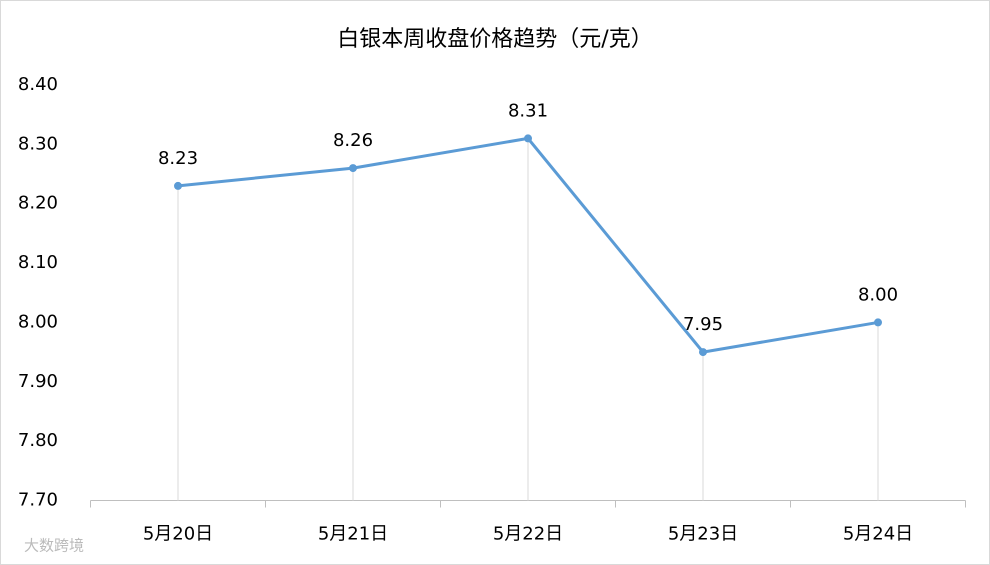 This screenshot has width=990, height=565. I want to click on y-tick-label: 8.40, so click(38, 84).